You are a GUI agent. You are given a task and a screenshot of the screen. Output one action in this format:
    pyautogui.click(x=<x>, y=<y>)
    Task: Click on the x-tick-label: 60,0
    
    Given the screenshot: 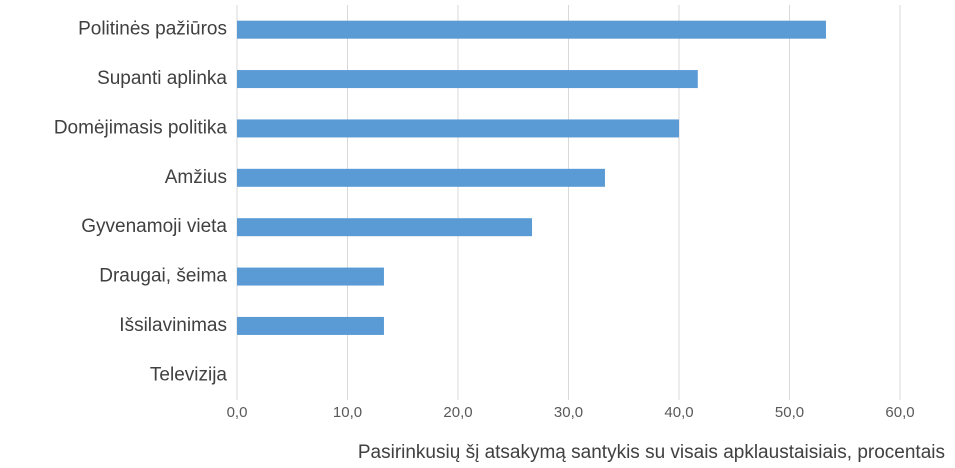 What is the action you would take?
    pyautogui.click(x=899, y=412)
    